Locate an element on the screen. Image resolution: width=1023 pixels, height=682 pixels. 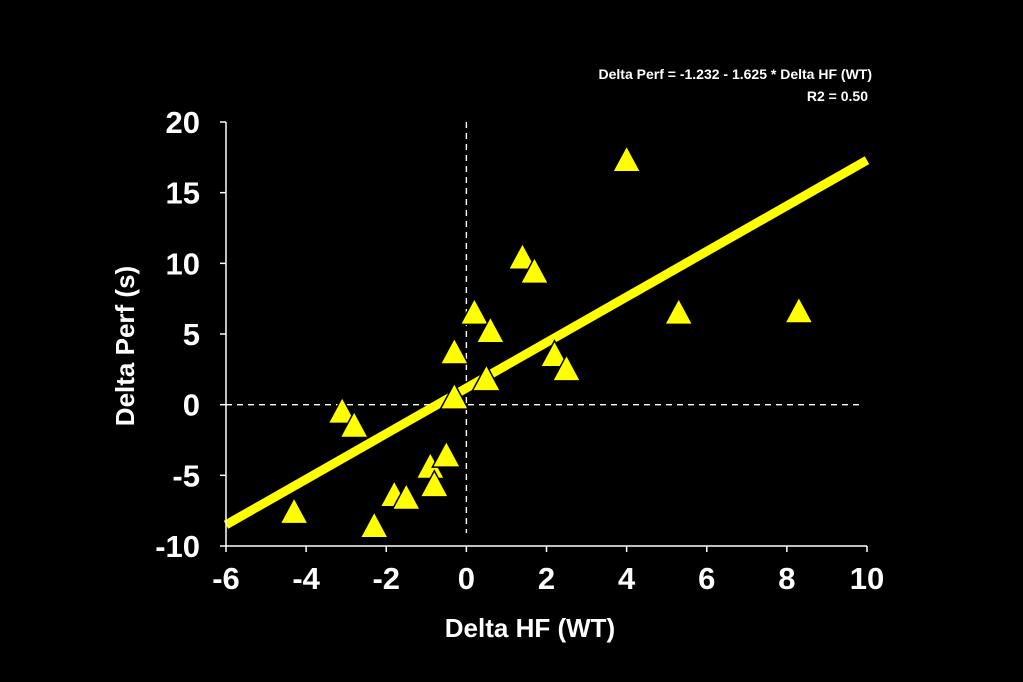
x-axis-label: Delta HF (WT) is located at coordinates (530, 628).